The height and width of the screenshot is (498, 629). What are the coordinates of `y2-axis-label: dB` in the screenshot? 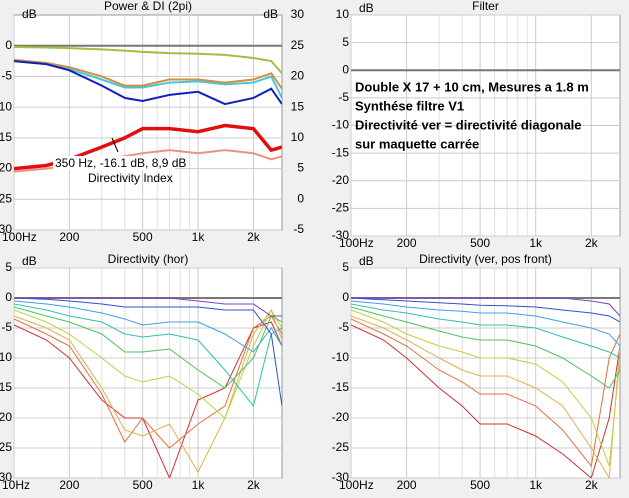 It's located at (270, 14).